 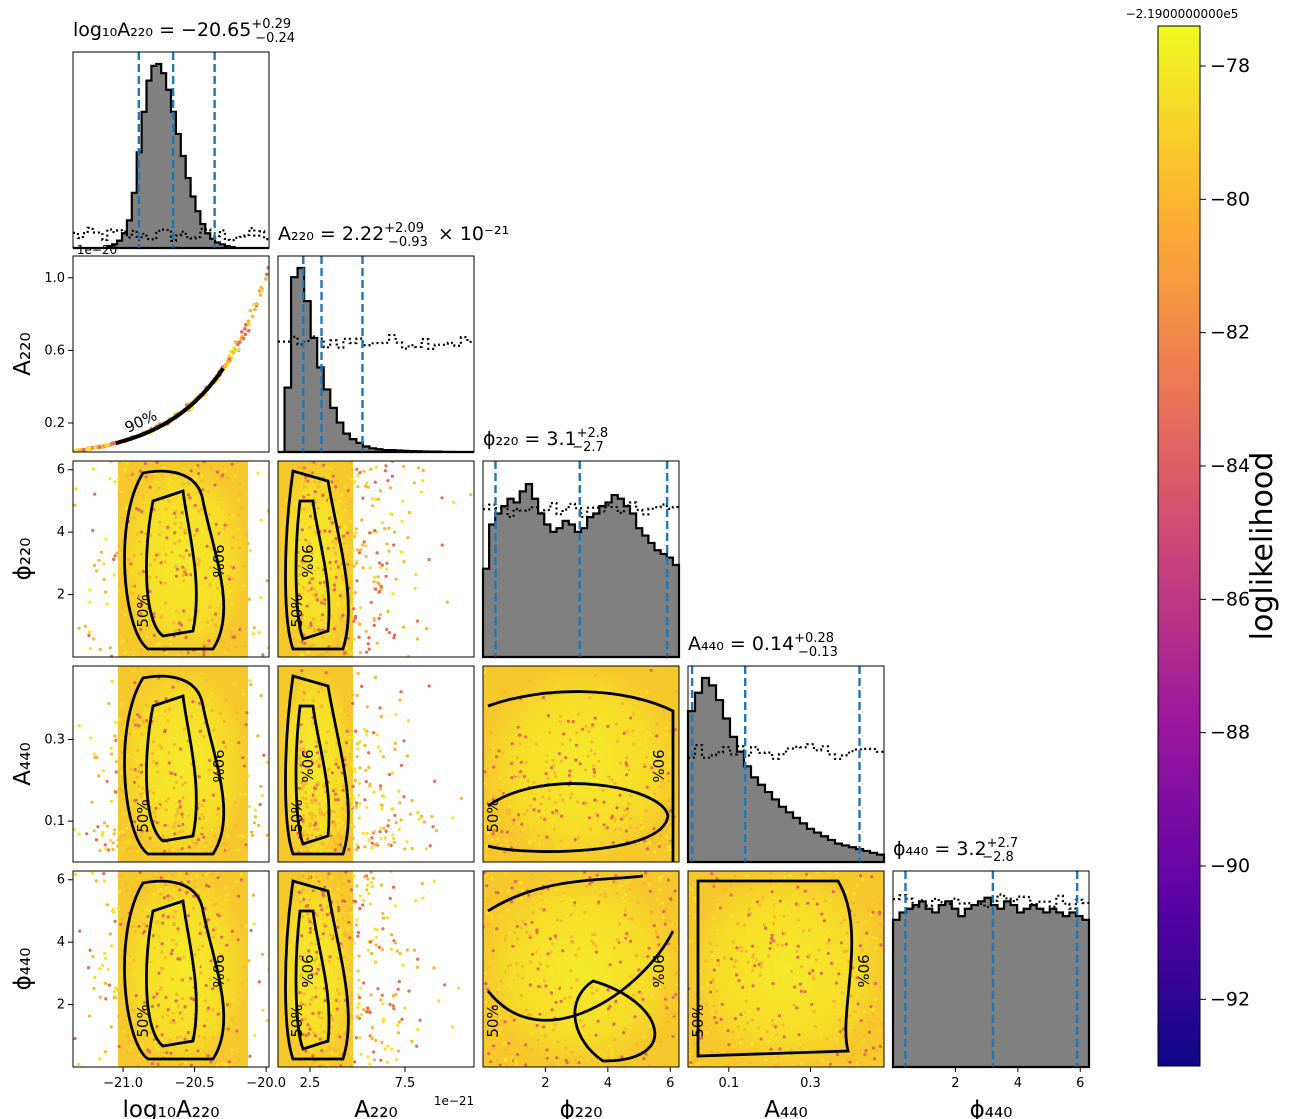 What do you see at coordinates (376, 354) in the screenshot?
I see `hist-frame` at bounding box center [376, 354].